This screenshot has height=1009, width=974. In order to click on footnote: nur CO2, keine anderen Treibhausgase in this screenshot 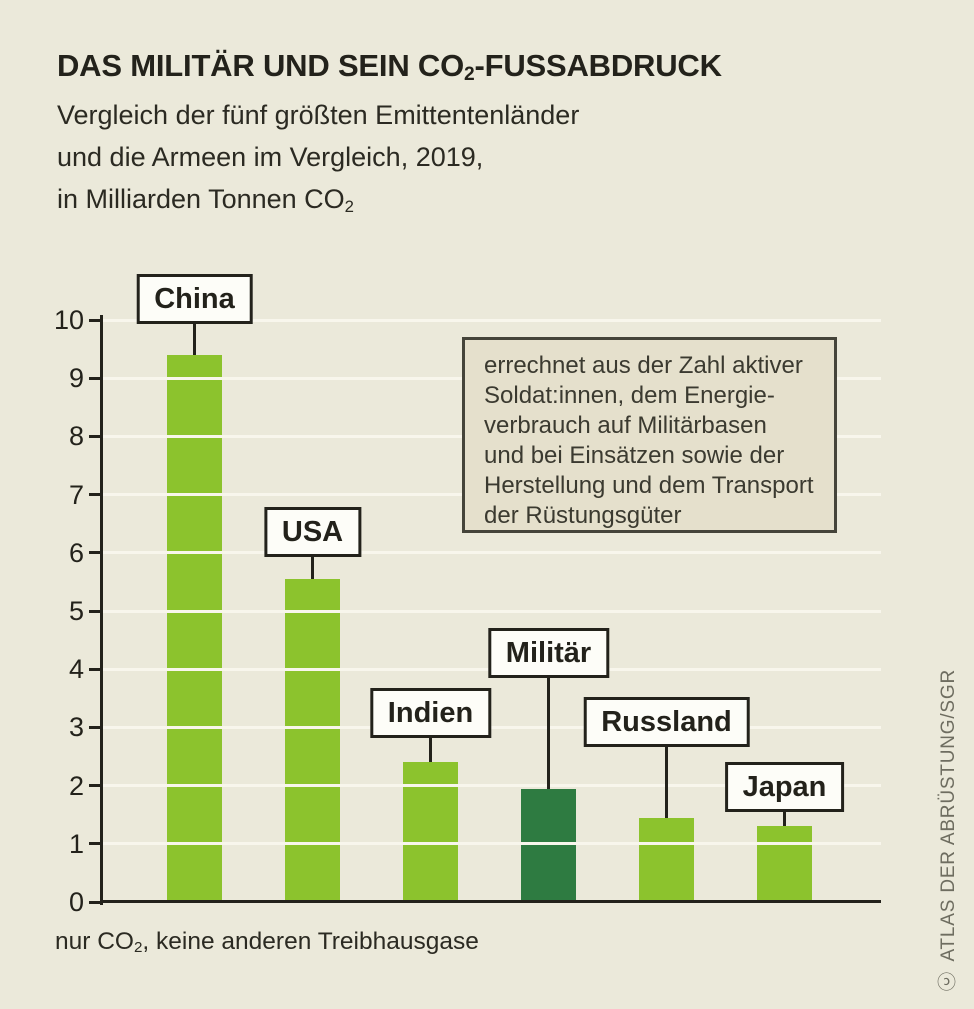, I will do `click(267, 942)`.